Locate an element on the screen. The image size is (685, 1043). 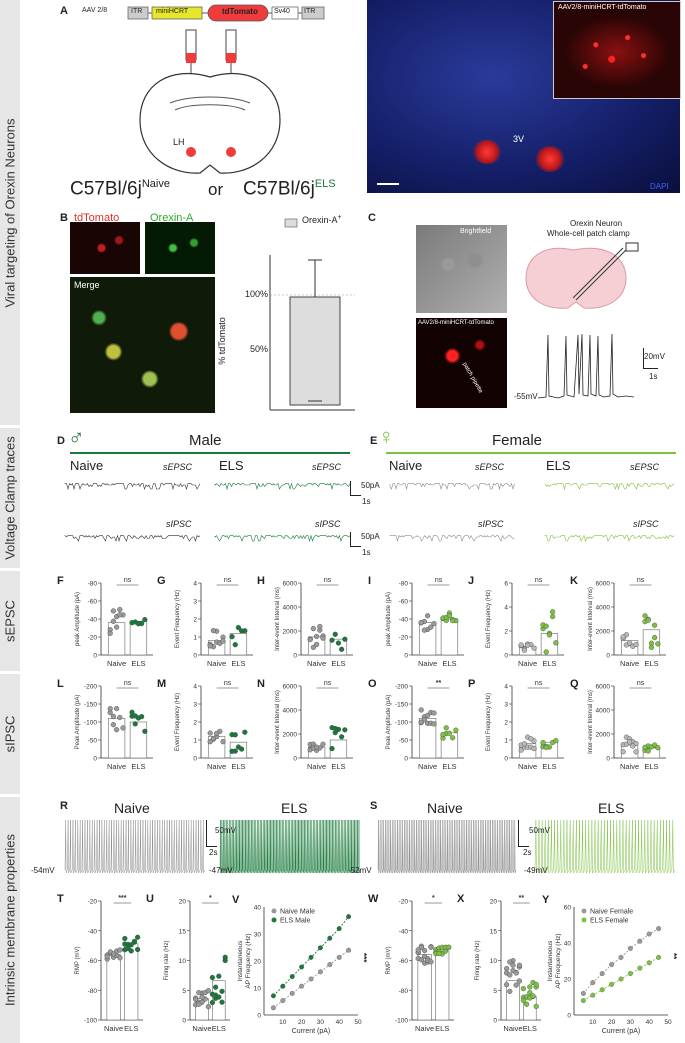
plot-Q-tick: 0 is located at coordinates (608, 759).